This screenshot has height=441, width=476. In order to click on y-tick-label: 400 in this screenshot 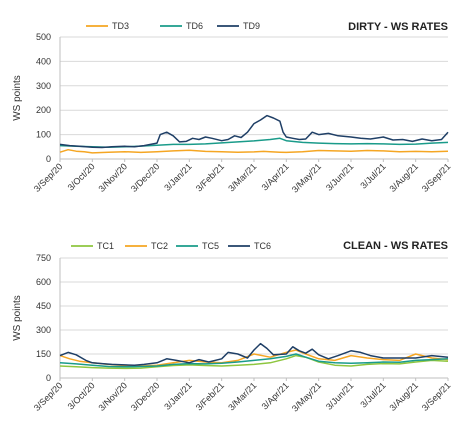, I will do `click(43, 61)`.